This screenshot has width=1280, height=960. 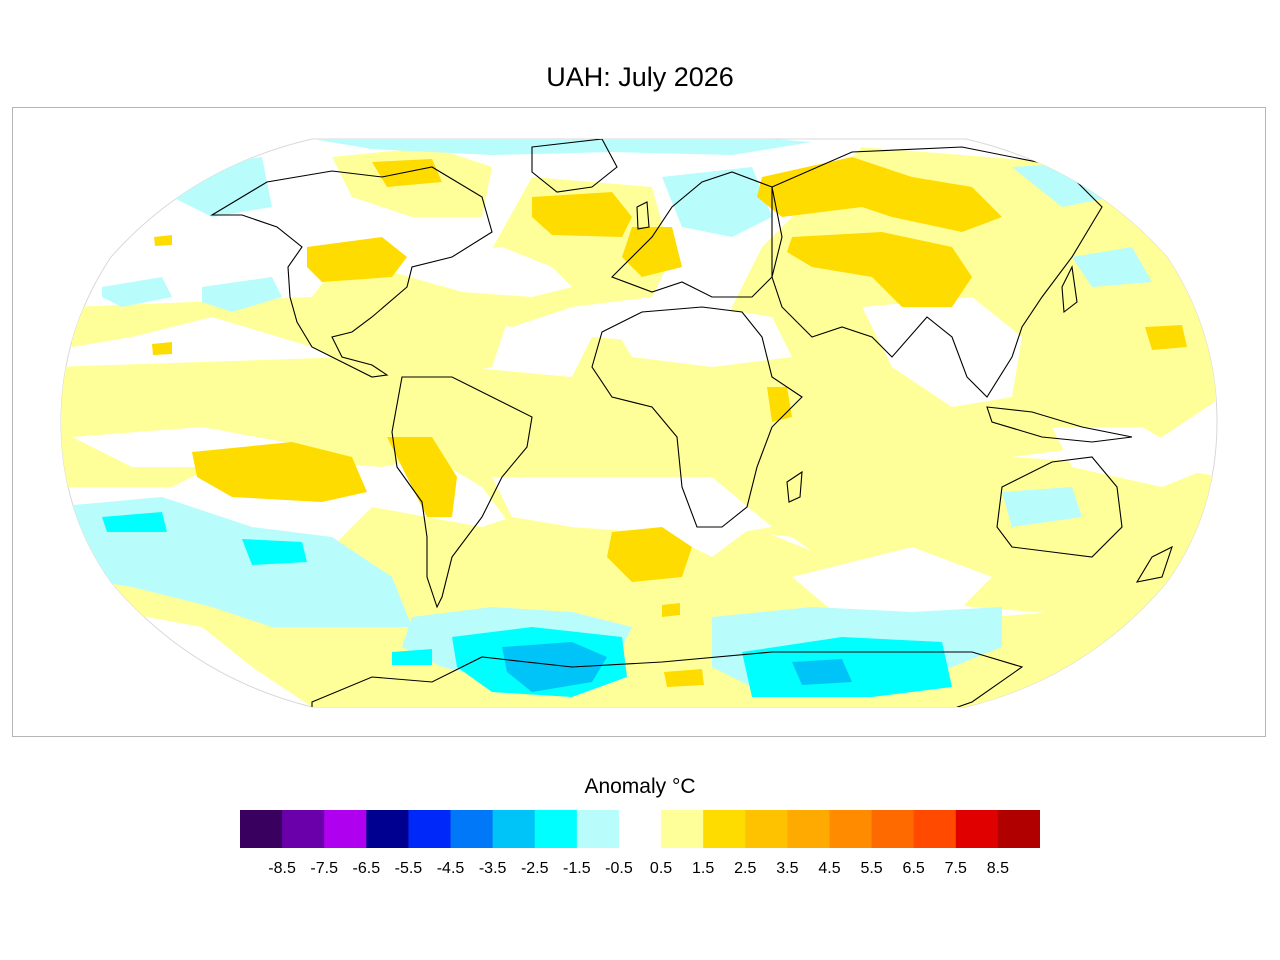 What do you see at coordinates (745, 868) in the screenshot?
I see `colorbar-tick-label: 2.5` at bounding box center [745, 868].